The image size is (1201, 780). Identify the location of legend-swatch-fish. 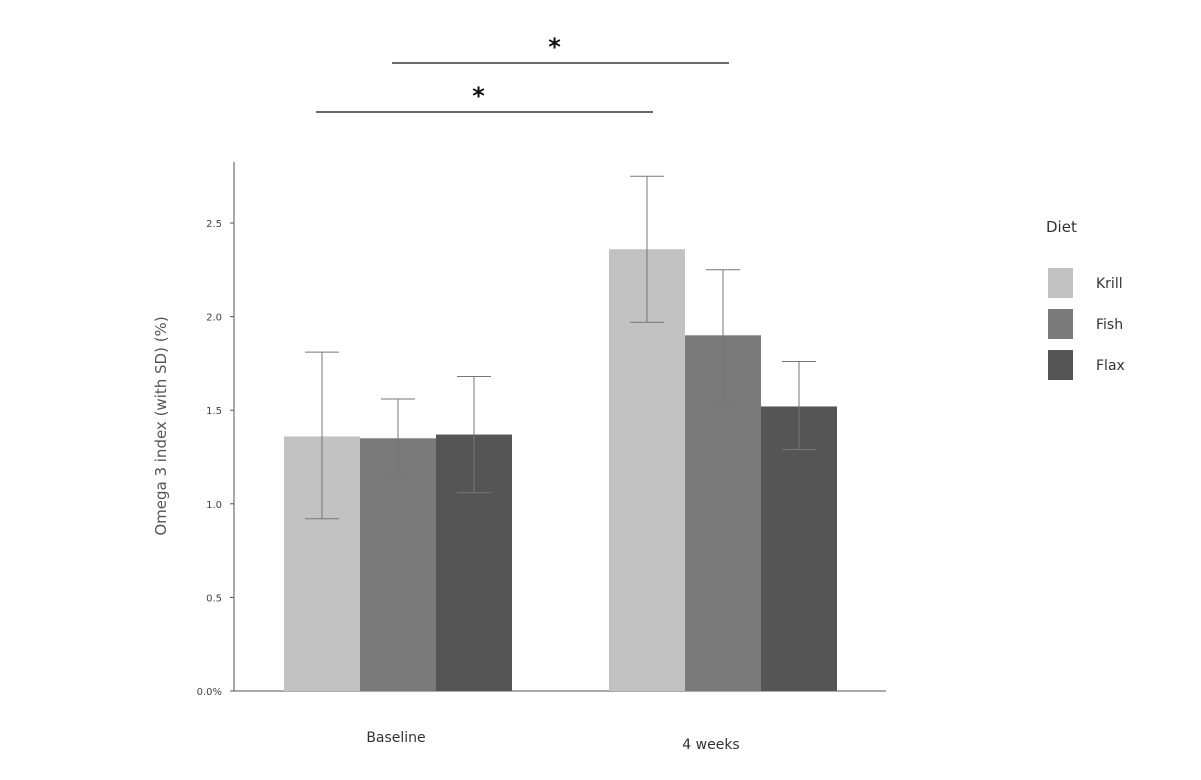
(1060, 324).